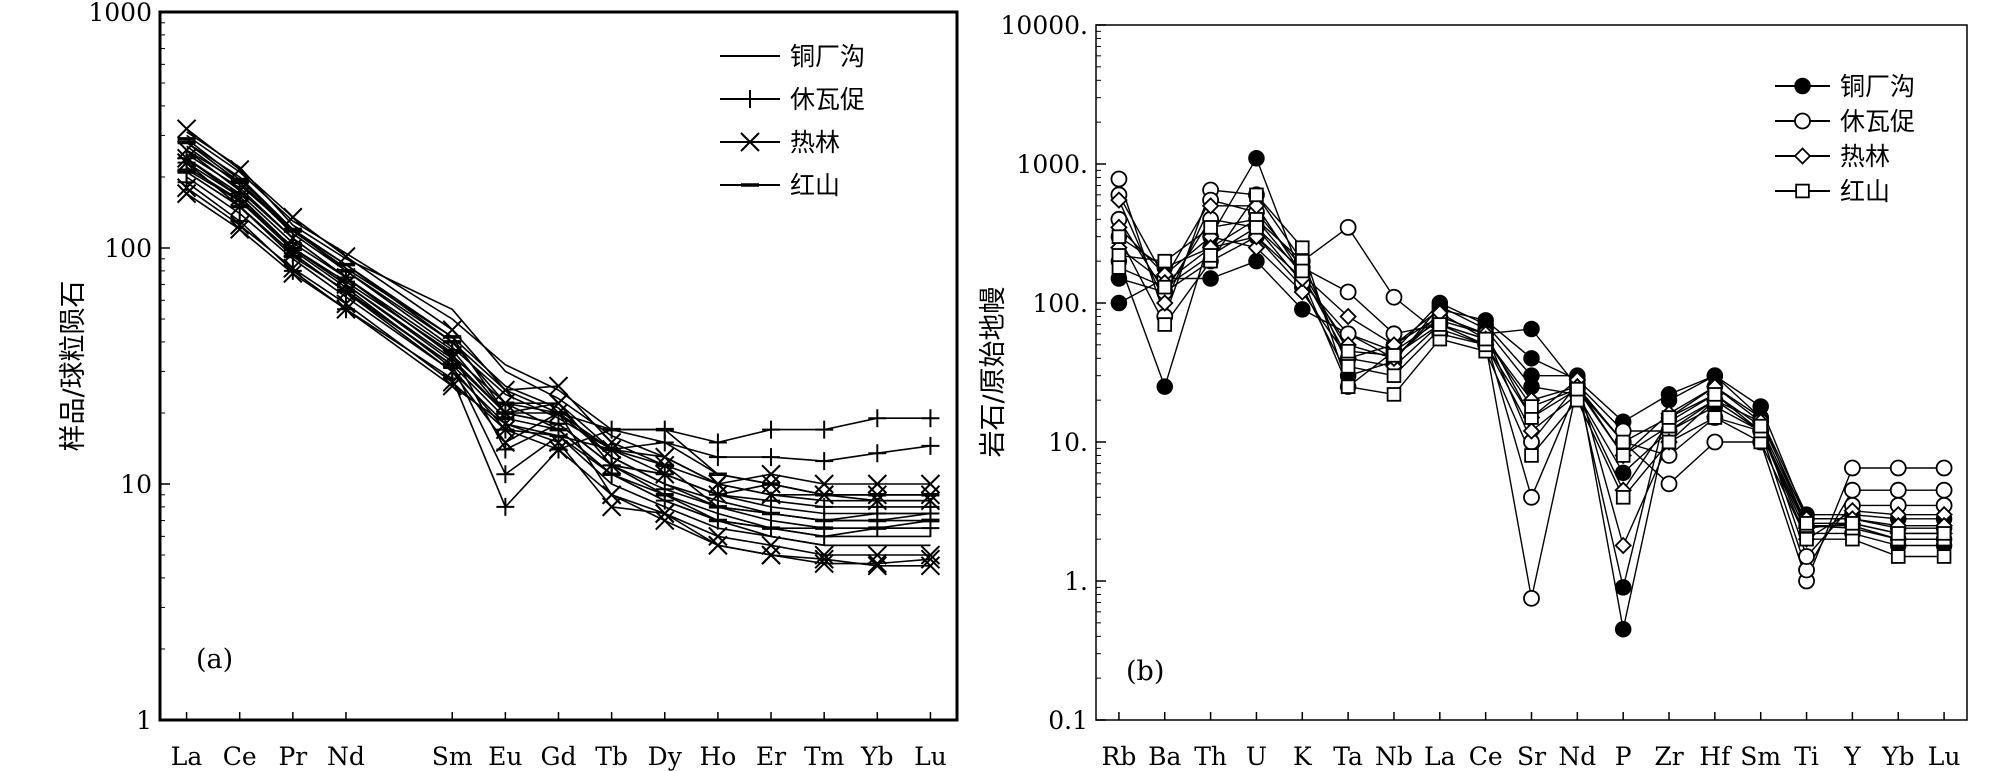  What do you see at coordinates (1256, 158) in the screenshot?
I see `data-point-s0-u` at bounding box center [1256, 158].